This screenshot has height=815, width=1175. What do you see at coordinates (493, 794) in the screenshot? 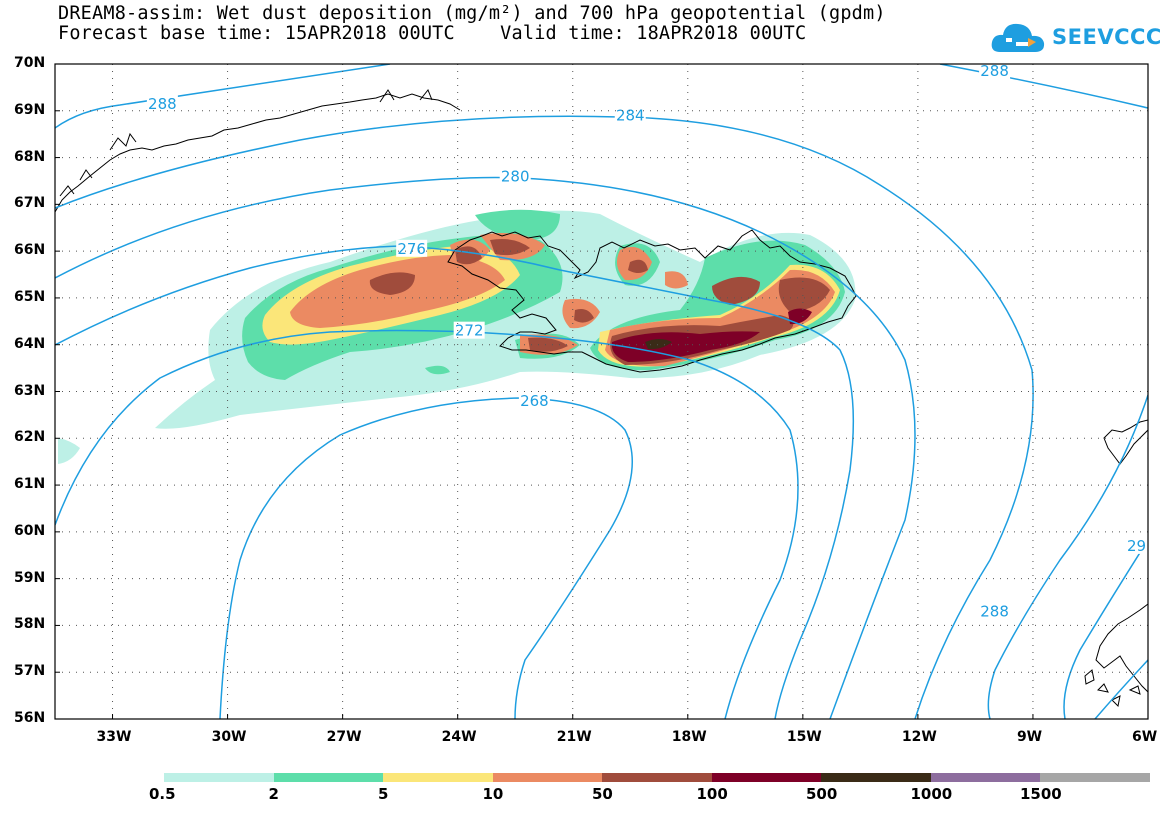
I see `legend-label: 10` at bounding box center [493, 794].